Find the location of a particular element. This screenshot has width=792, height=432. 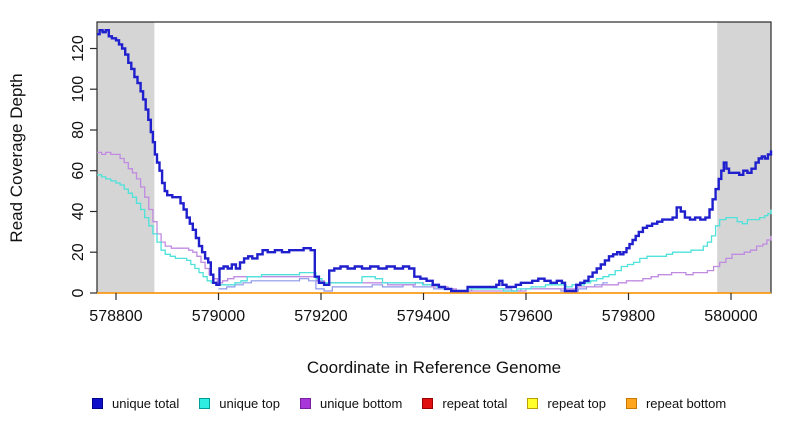

legend-item: unique bottom is located at coordinates (351, 403).